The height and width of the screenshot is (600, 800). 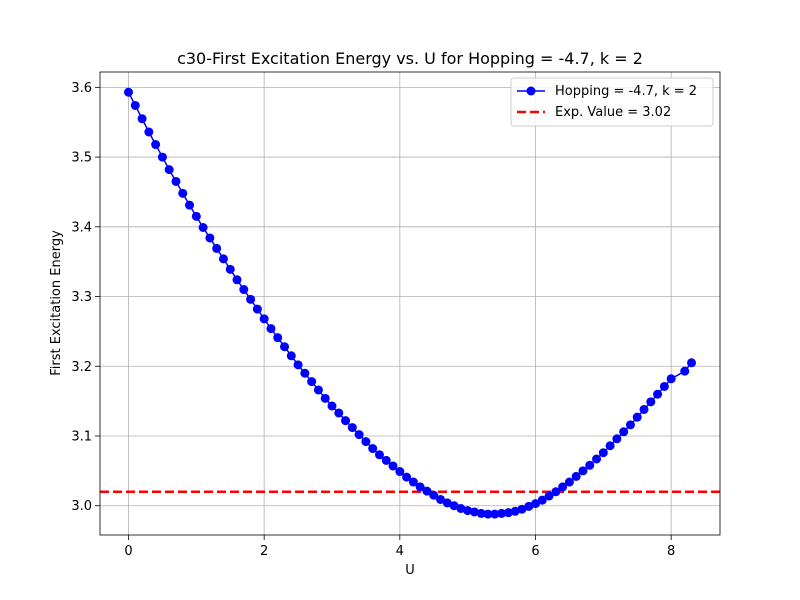 I want to click on x-tick-label: 2, so click(x=264, y=551).